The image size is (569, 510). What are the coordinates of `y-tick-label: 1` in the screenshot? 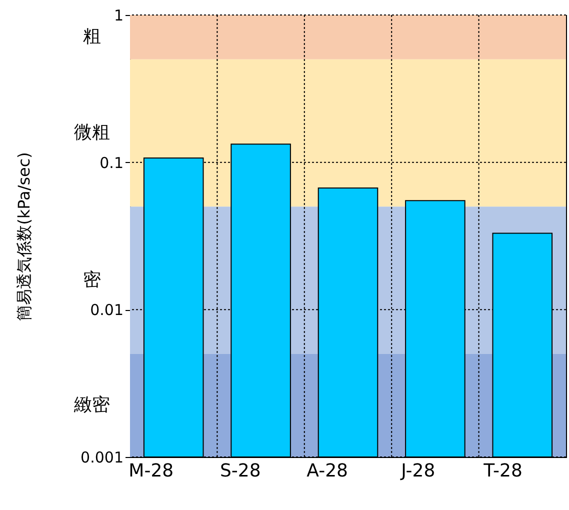 It's located at (119, 15).